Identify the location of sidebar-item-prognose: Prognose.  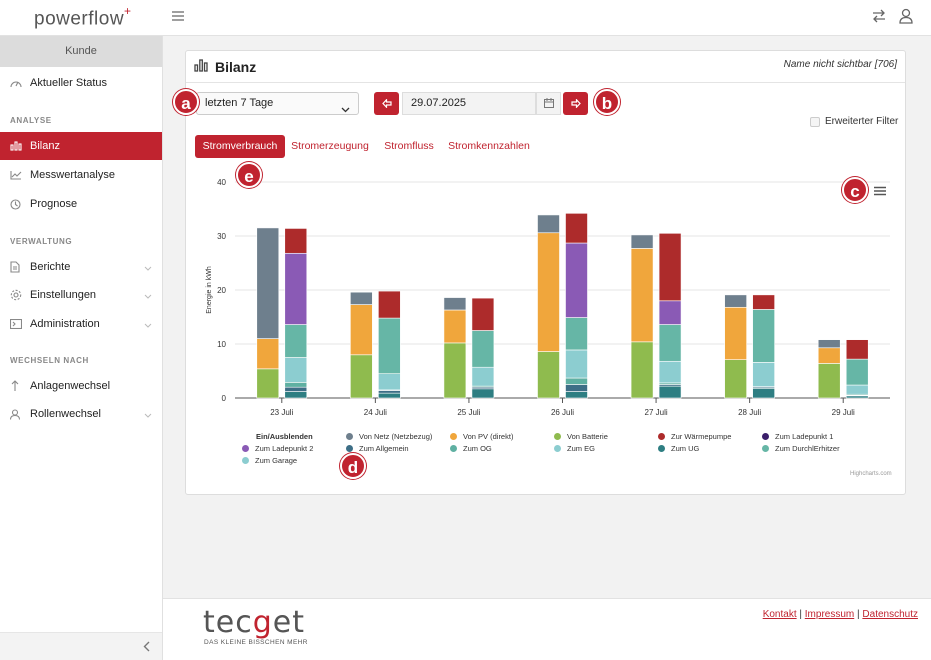
(81, 204).